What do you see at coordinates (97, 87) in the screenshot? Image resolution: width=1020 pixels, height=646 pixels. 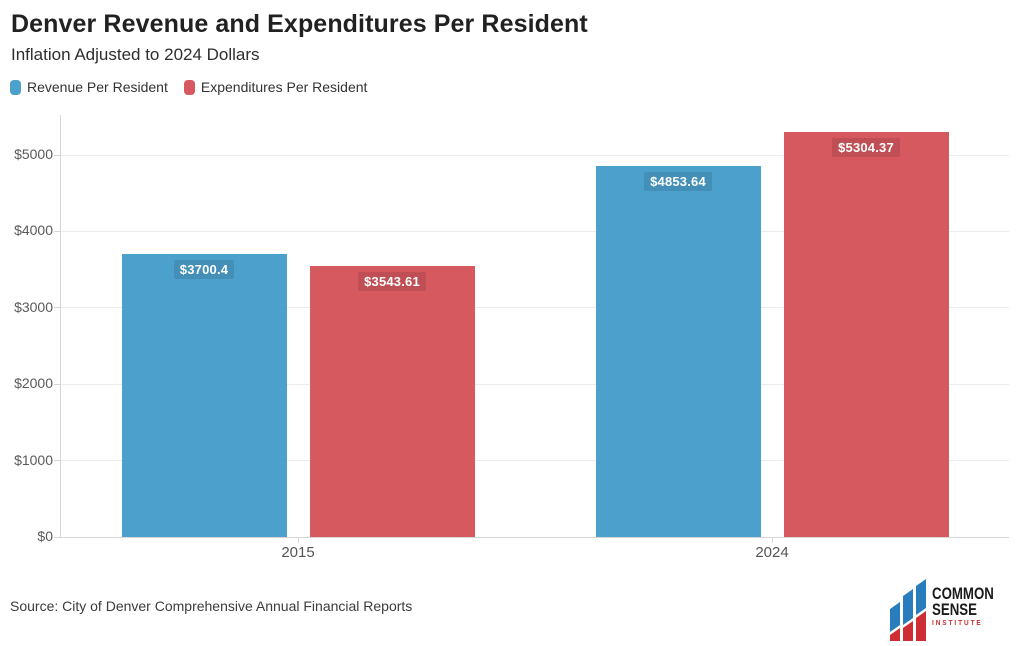 I see `legend-label-revenue: Revenue Per Resident` at bounding box center [97, 87].